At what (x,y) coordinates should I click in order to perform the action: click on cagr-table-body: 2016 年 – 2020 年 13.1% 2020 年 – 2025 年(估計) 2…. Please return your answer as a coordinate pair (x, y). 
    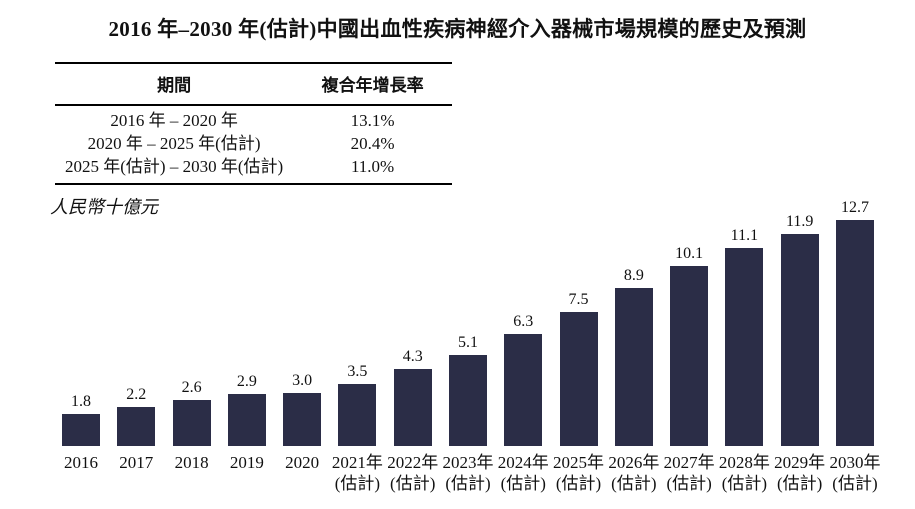
    Looking at the image, I should click on (253, 144).